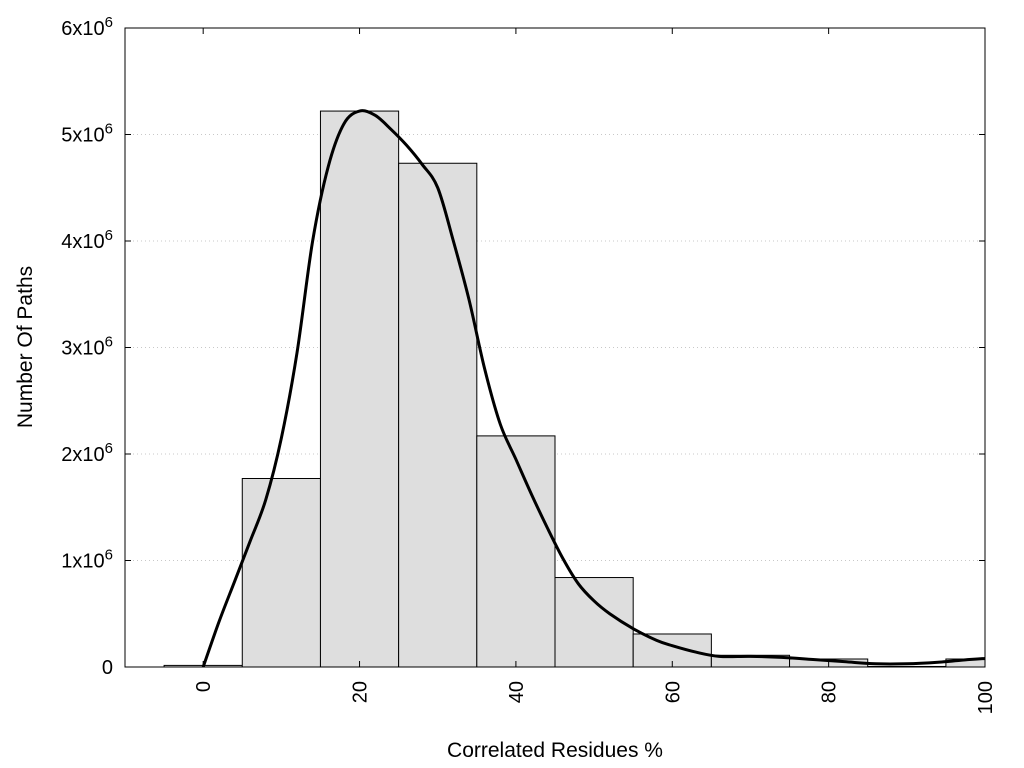 The height and width of the screenshot is (768, 1024). I want to click on x-tick-label: 80, so click(830, 692).